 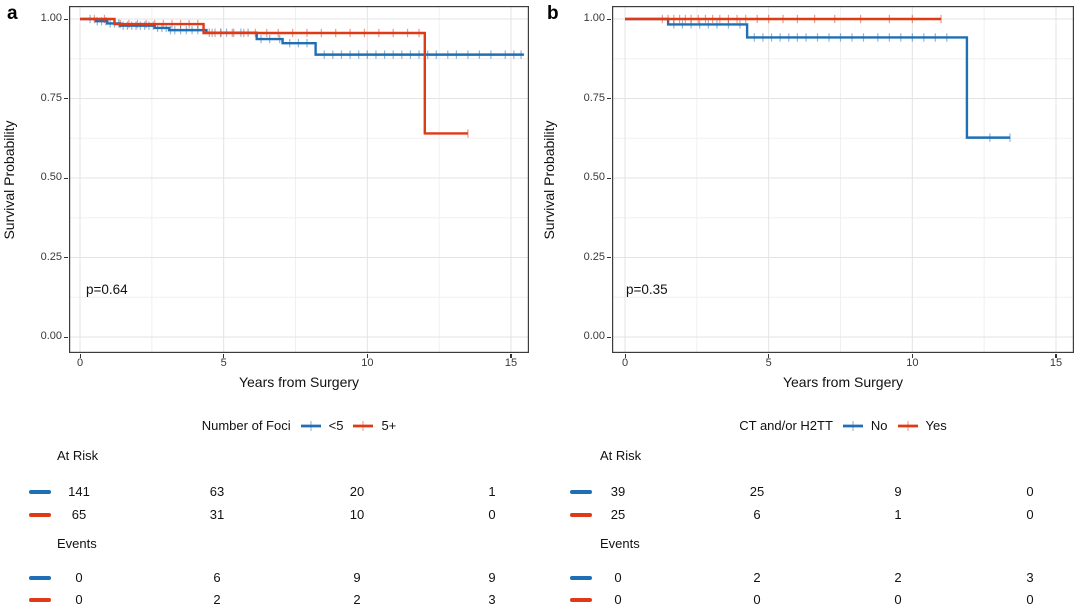 I want to click on risk-table-value: 10, so click(x=357, y=514).